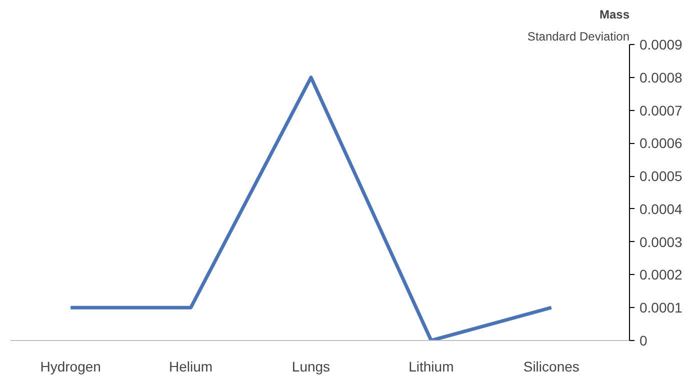  Describe the element at coordinates (661, 242) in the screenshot. I see `y-tick-label: 0.0003` at that location.